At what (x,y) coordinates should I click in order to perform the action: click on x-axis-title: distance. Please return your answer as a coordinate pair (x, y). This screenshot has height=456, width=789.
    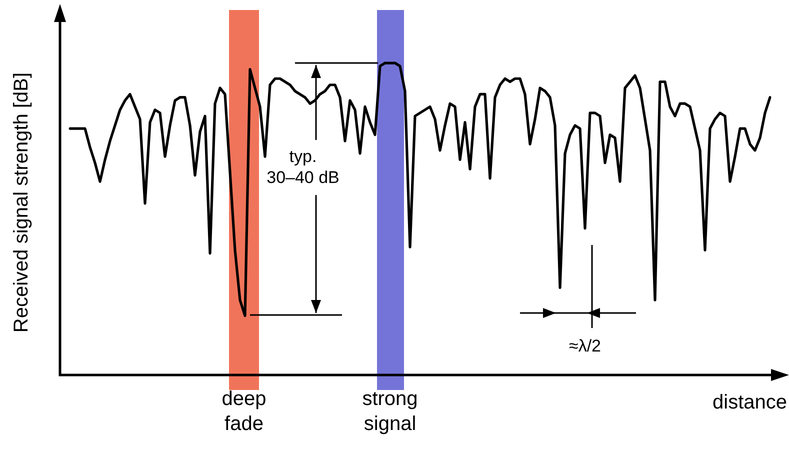
    Looking at the image, I should click on (749, 403).